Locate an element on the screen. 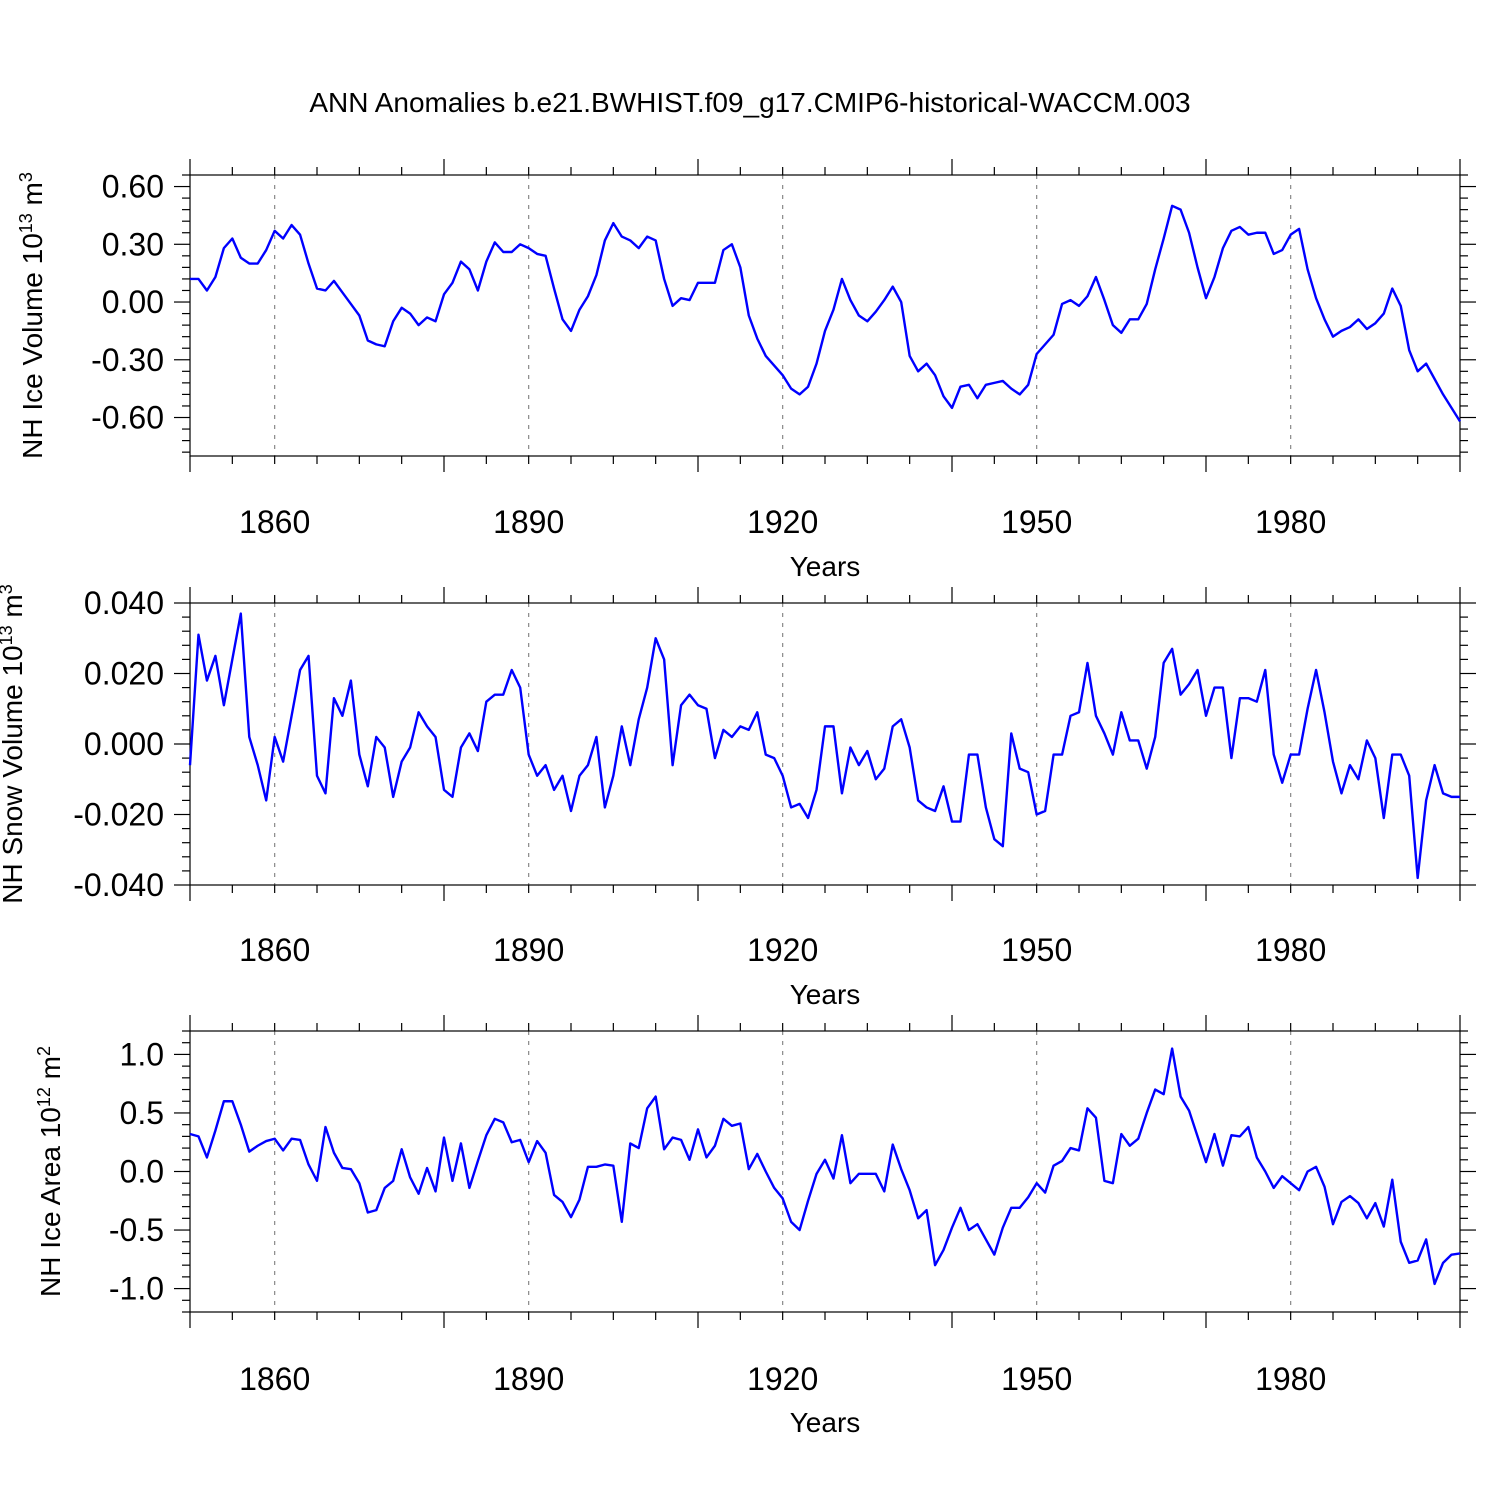  y-tick-label: 0.60 is located at coordinates (133, 187).